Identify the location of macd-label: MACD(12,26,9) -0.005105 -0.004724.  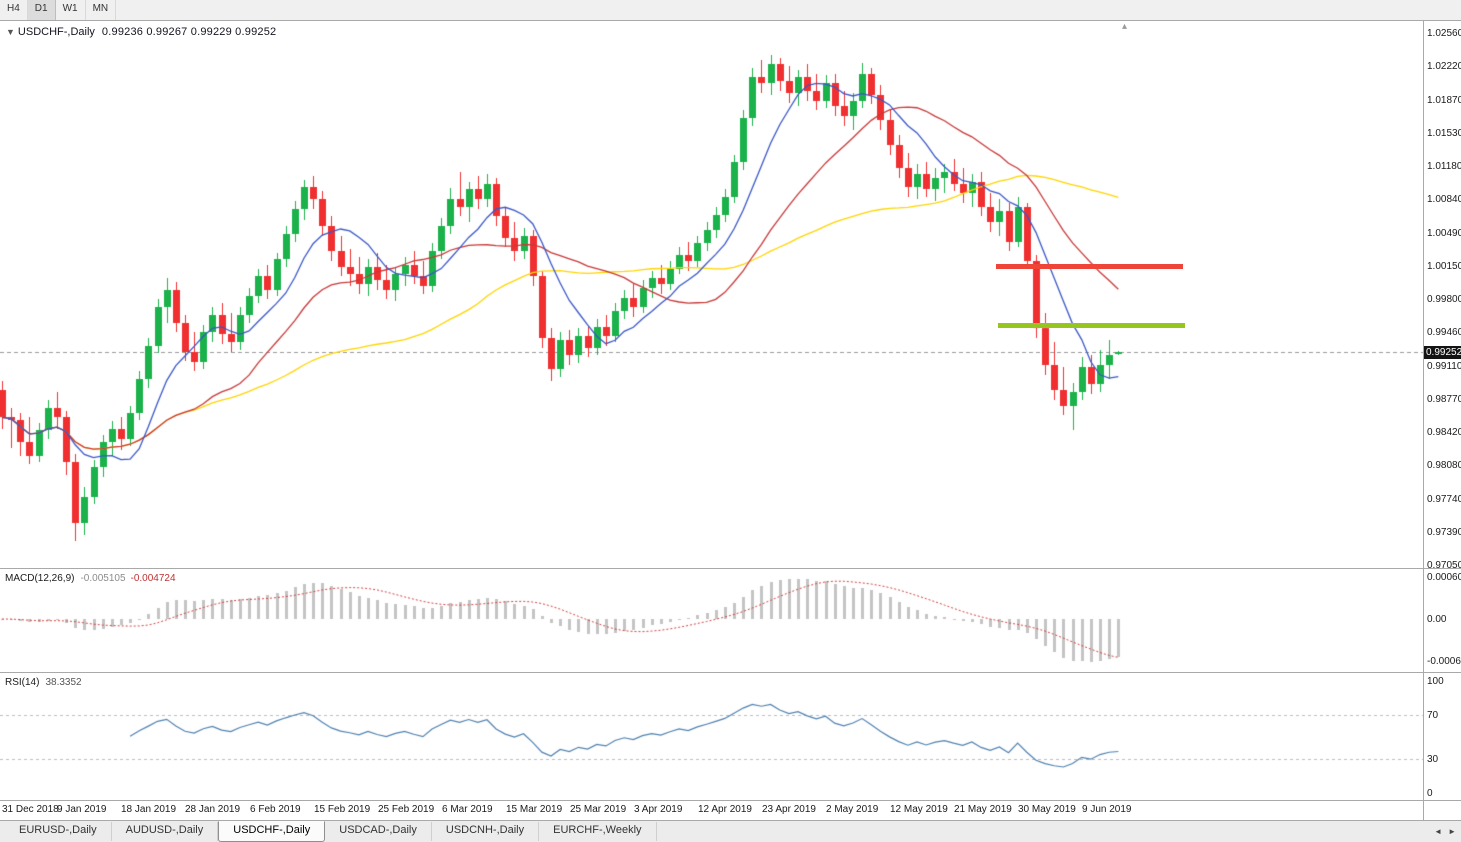
(90, 578).